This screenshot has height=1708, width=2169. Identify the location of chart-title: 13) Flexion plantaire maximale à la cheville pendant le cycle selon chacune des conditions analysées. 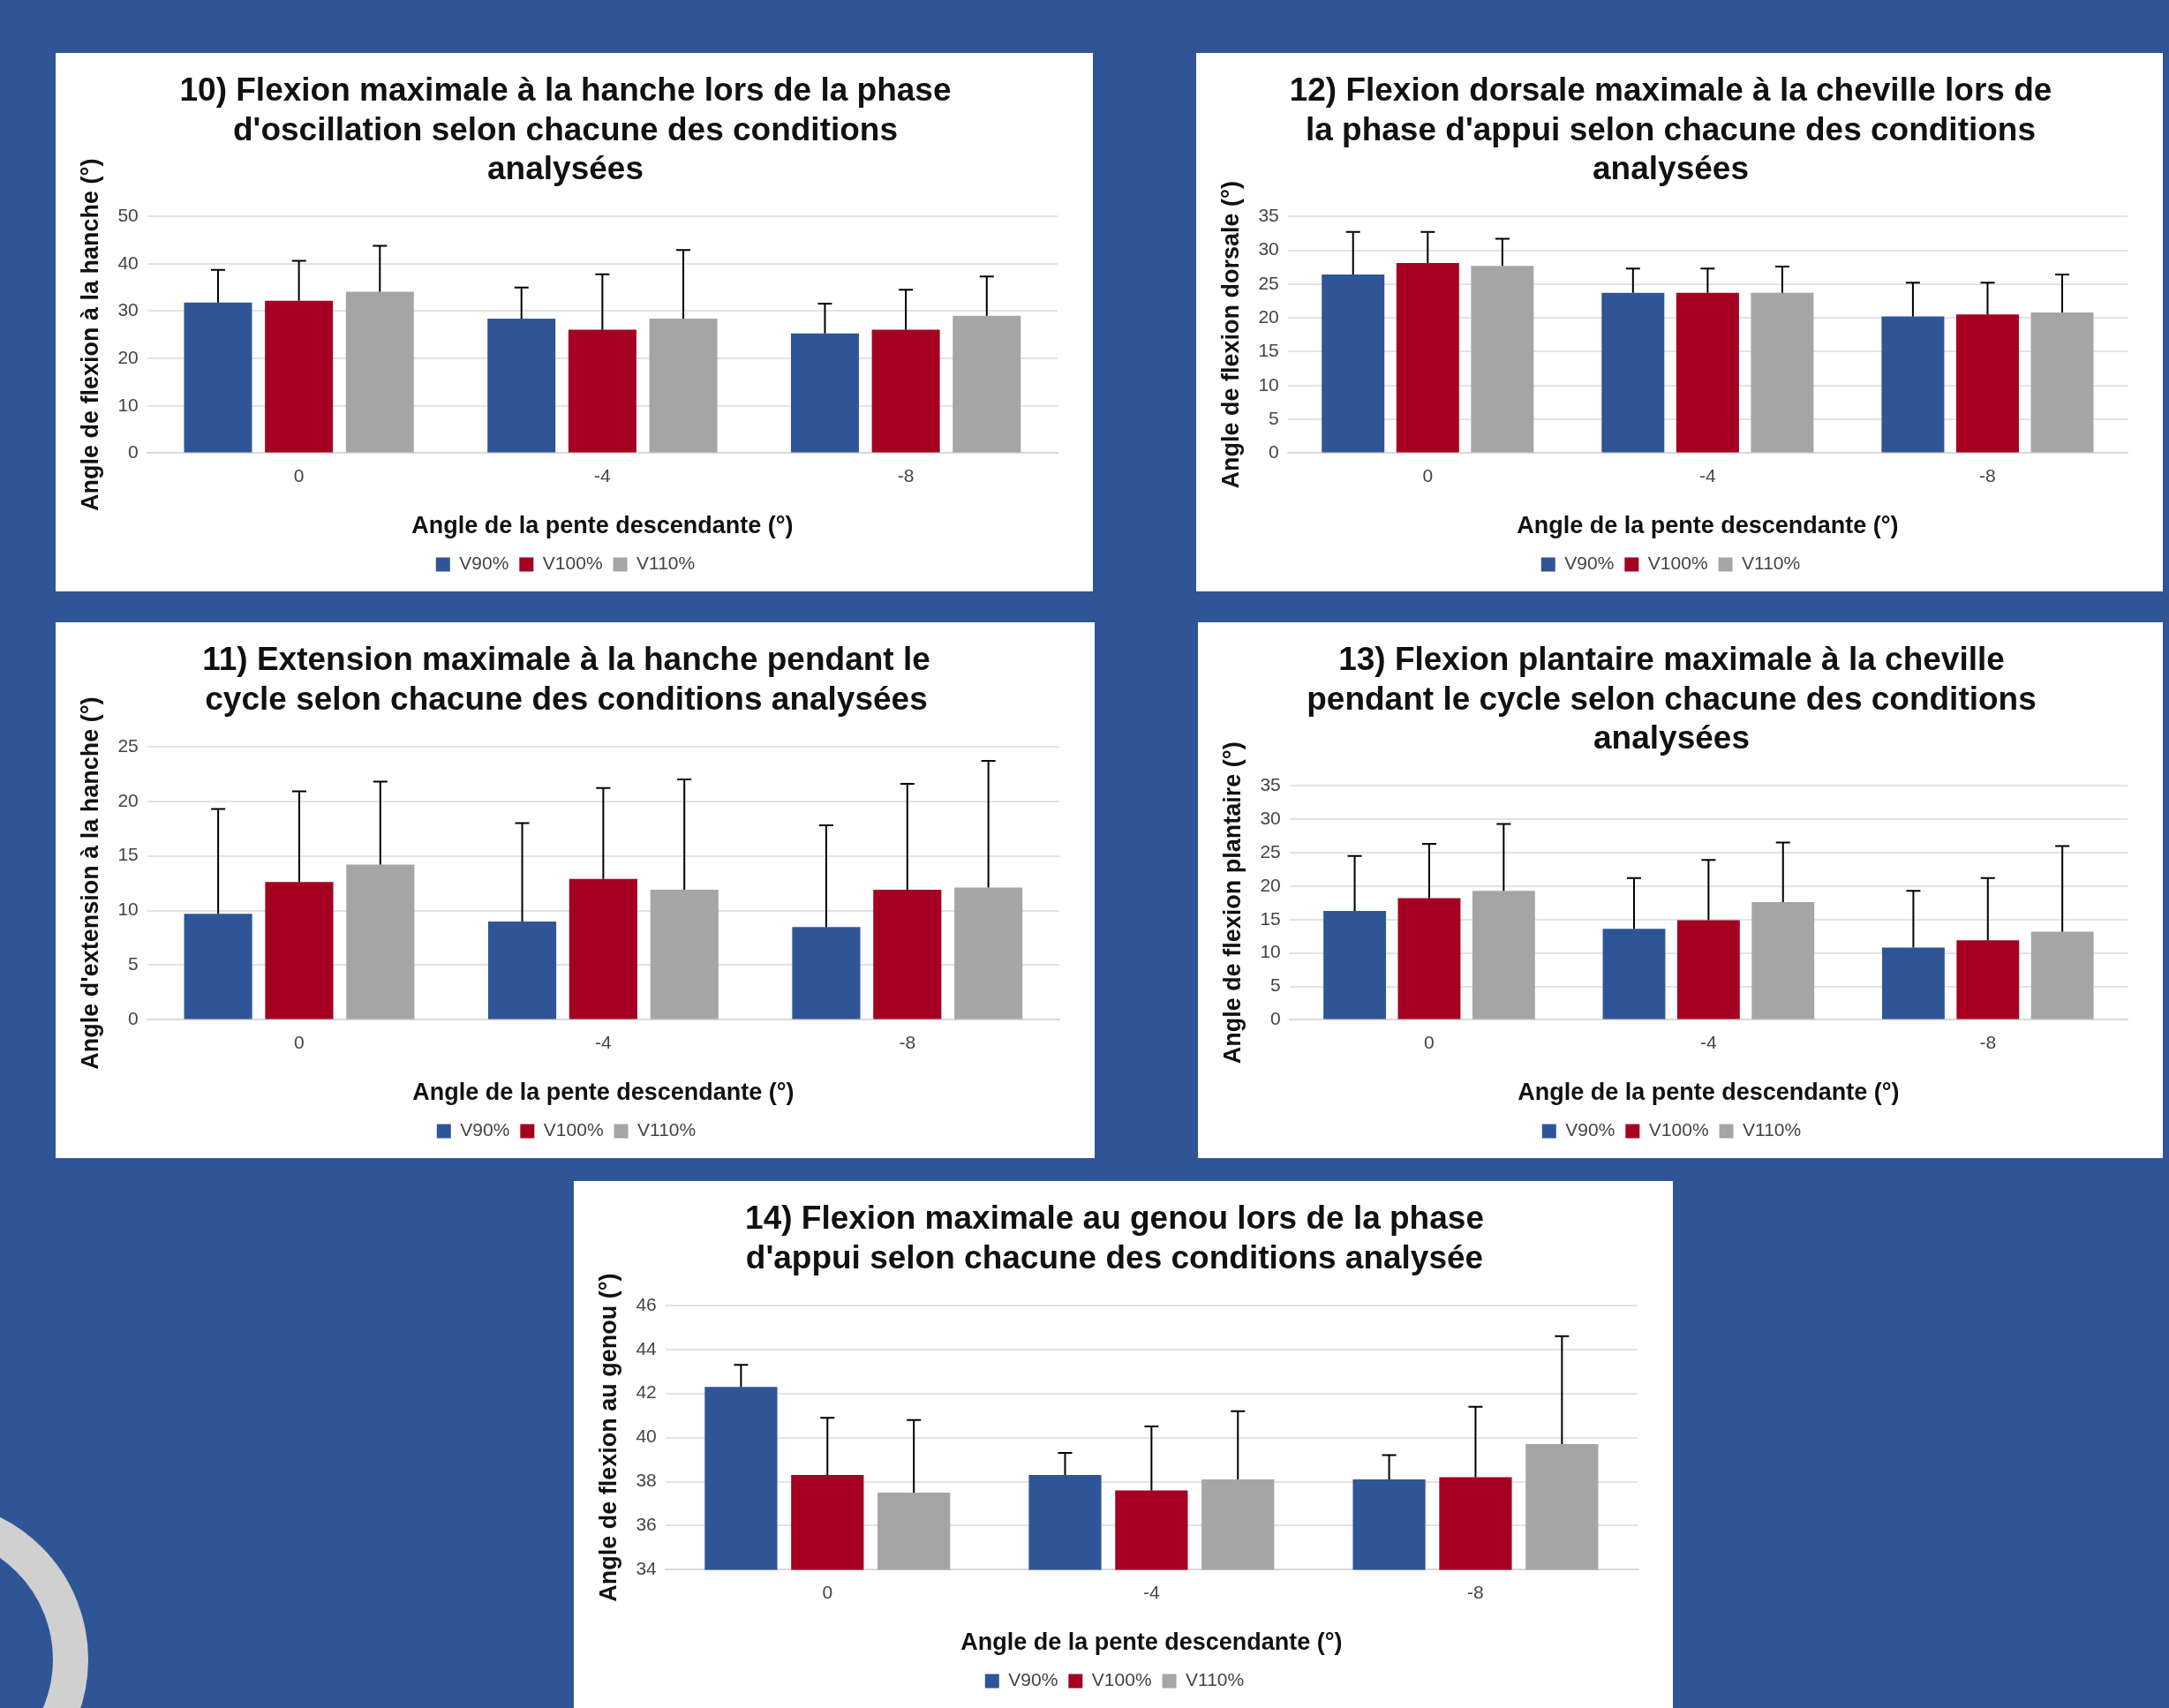
(1672, 699).